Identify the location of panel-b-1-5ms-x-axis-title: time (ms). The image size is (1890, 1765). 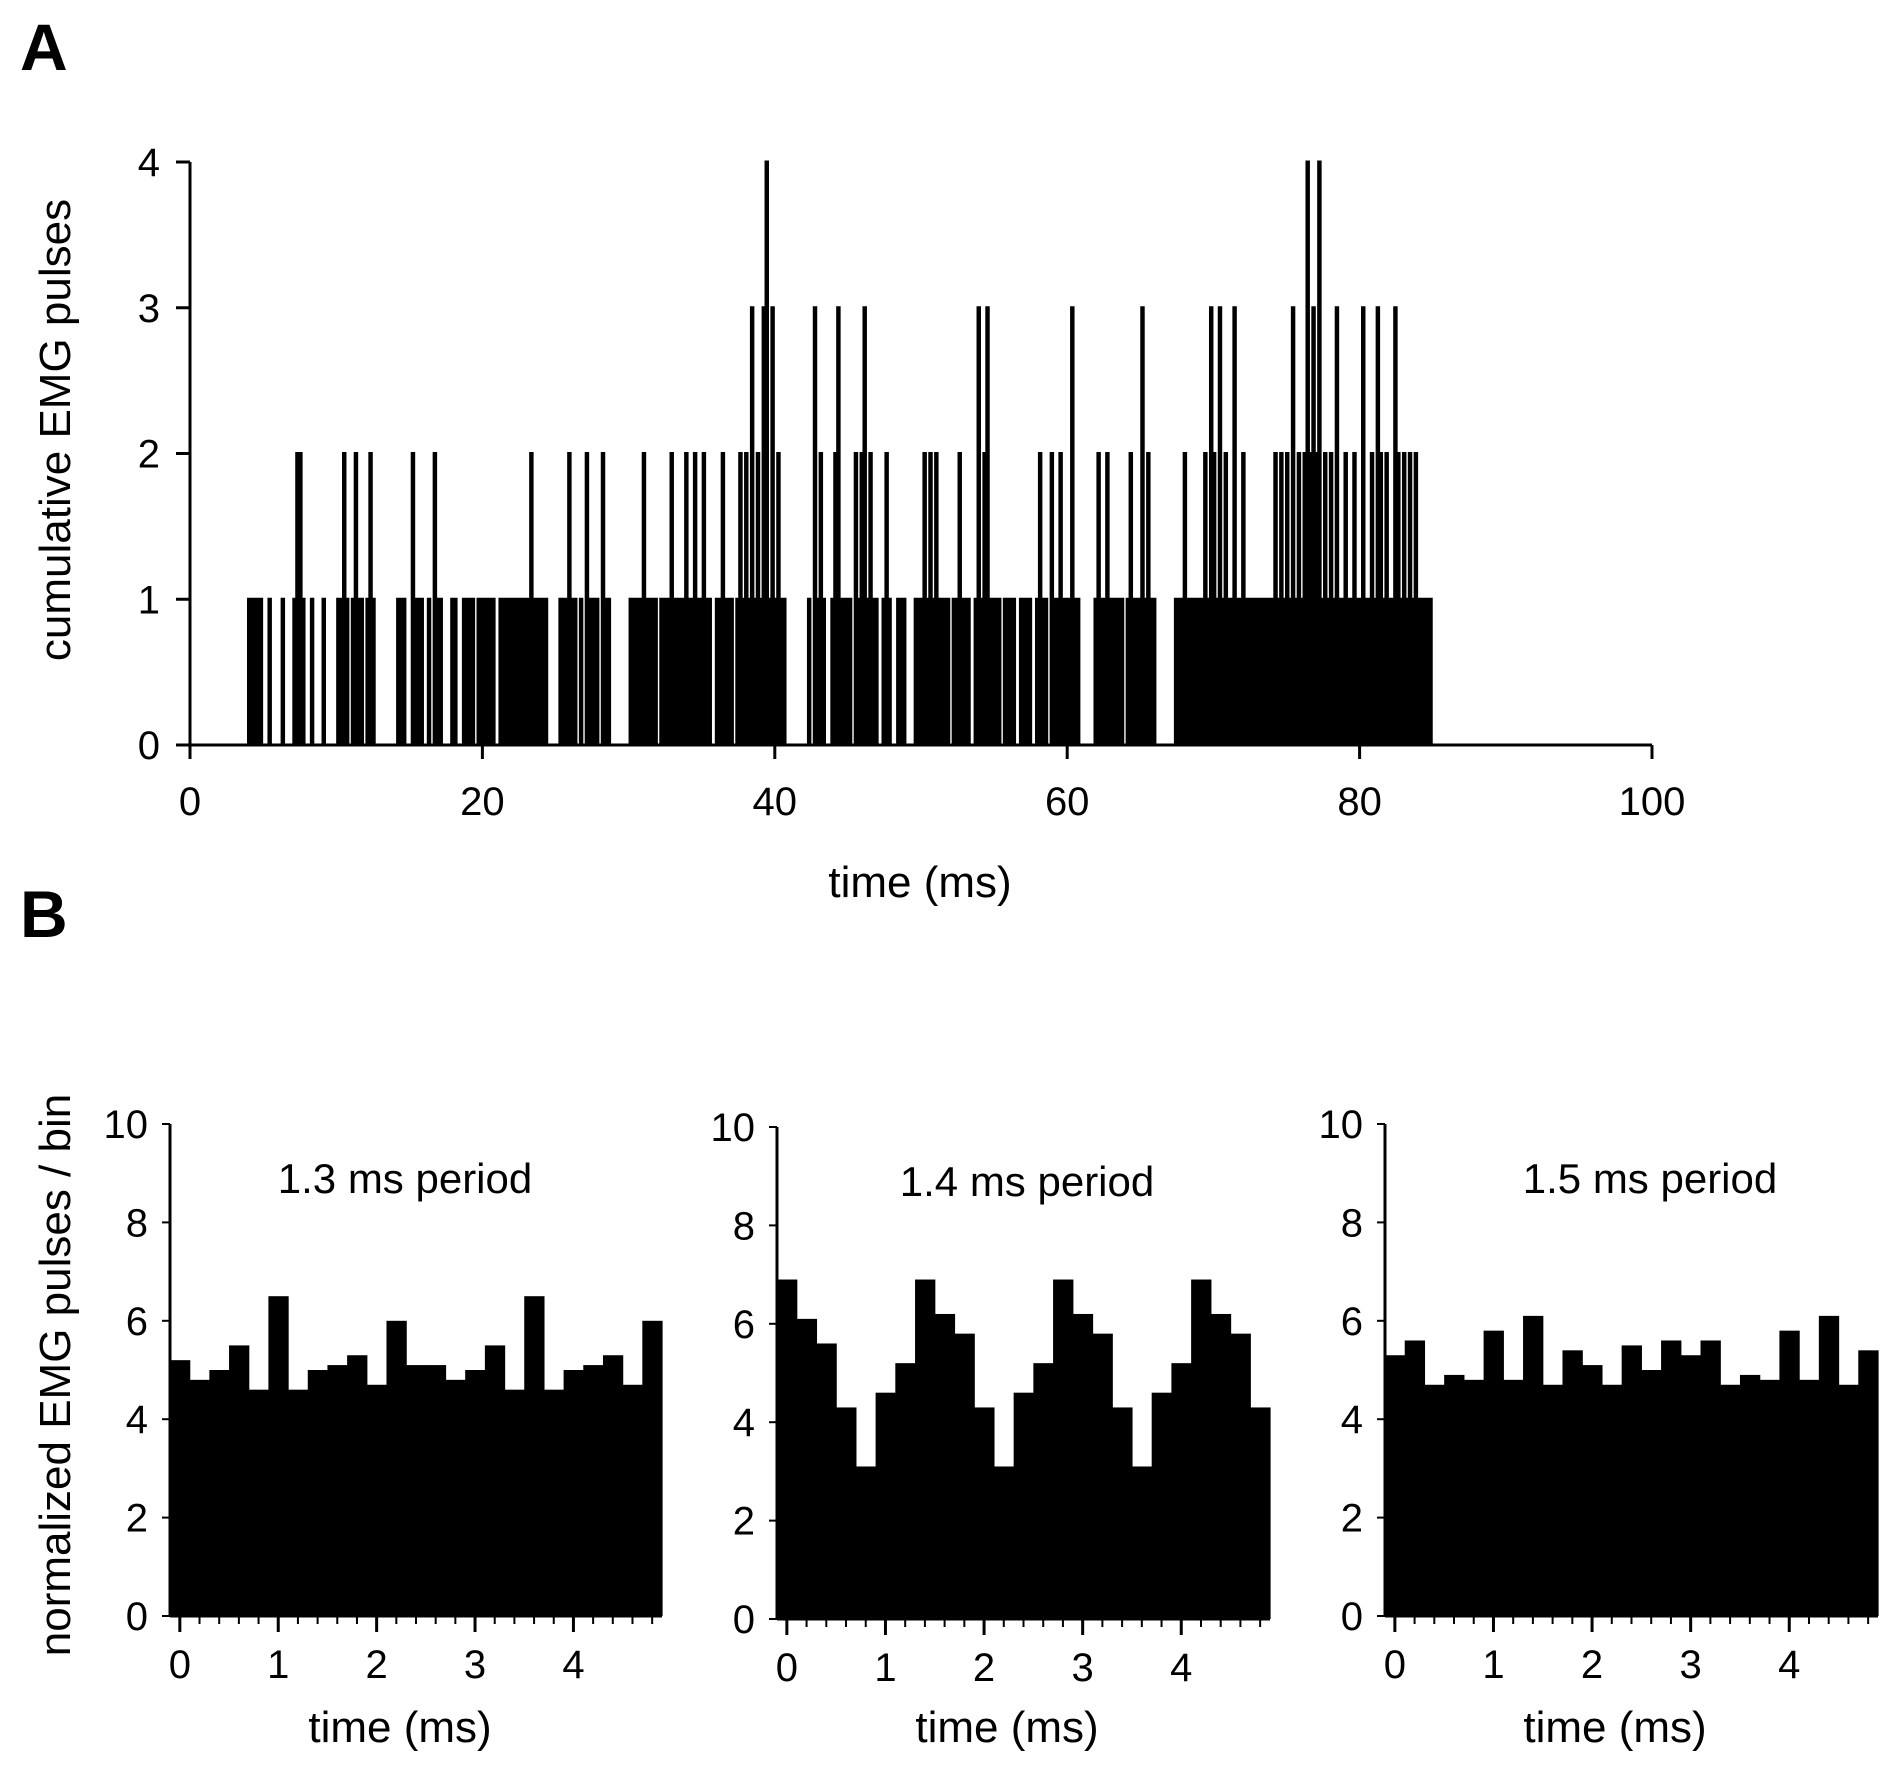
(1614, 1727).